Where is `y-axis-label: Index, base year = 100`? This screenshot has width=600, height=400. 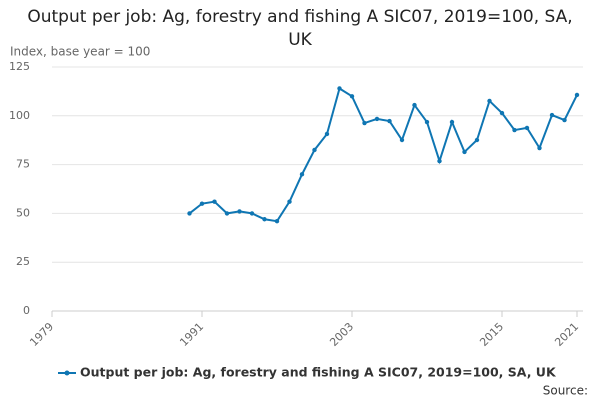 y-axis-label: Index, base year = 100 is located at coordinates (80, 52).